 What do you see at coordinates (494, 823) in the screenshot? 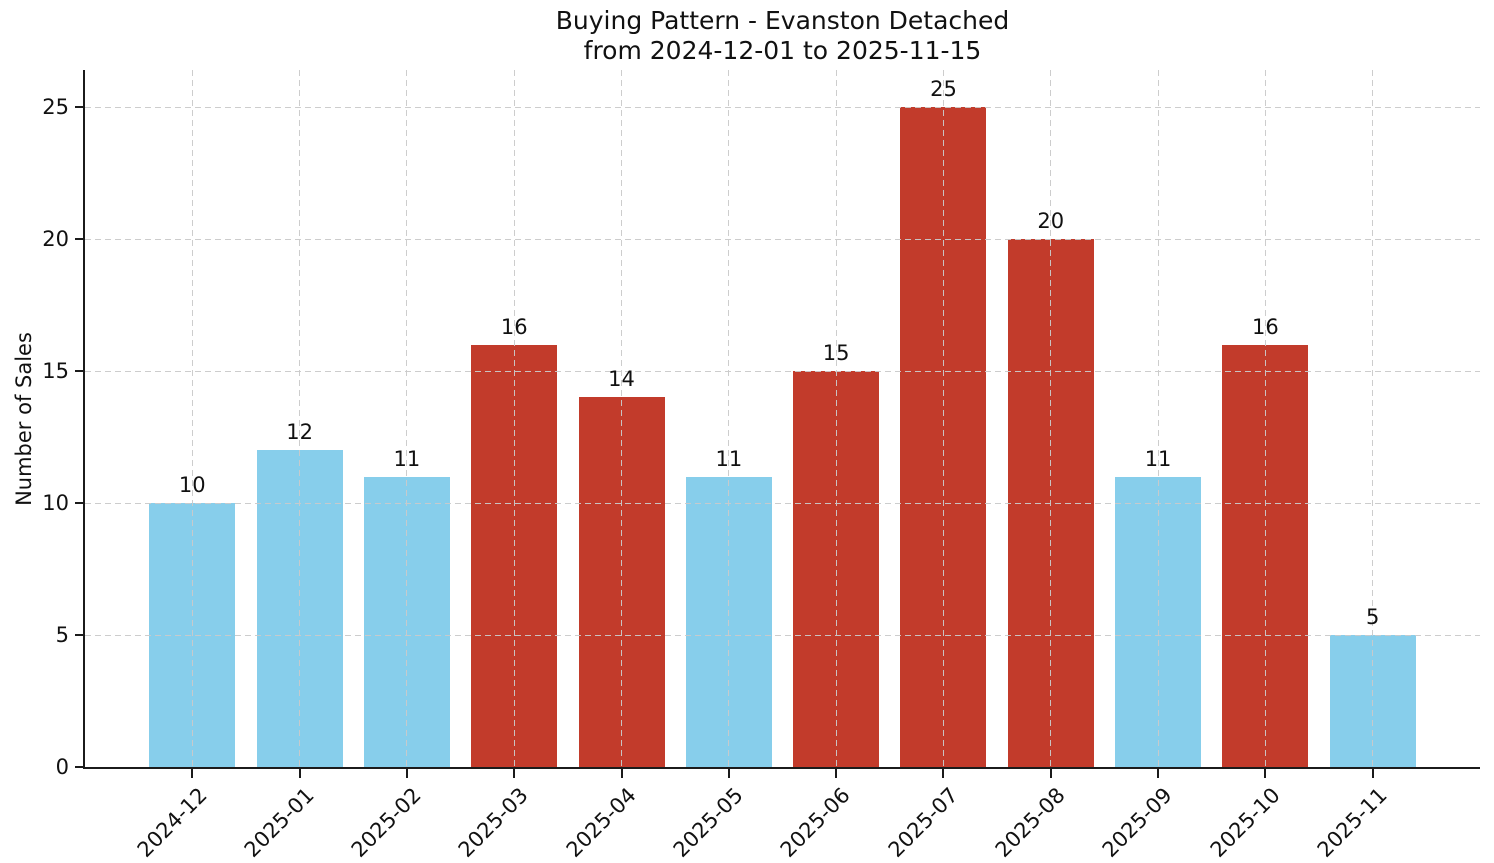
I see `x-tick-label: 2025-03` at bounding box center [494, 823].